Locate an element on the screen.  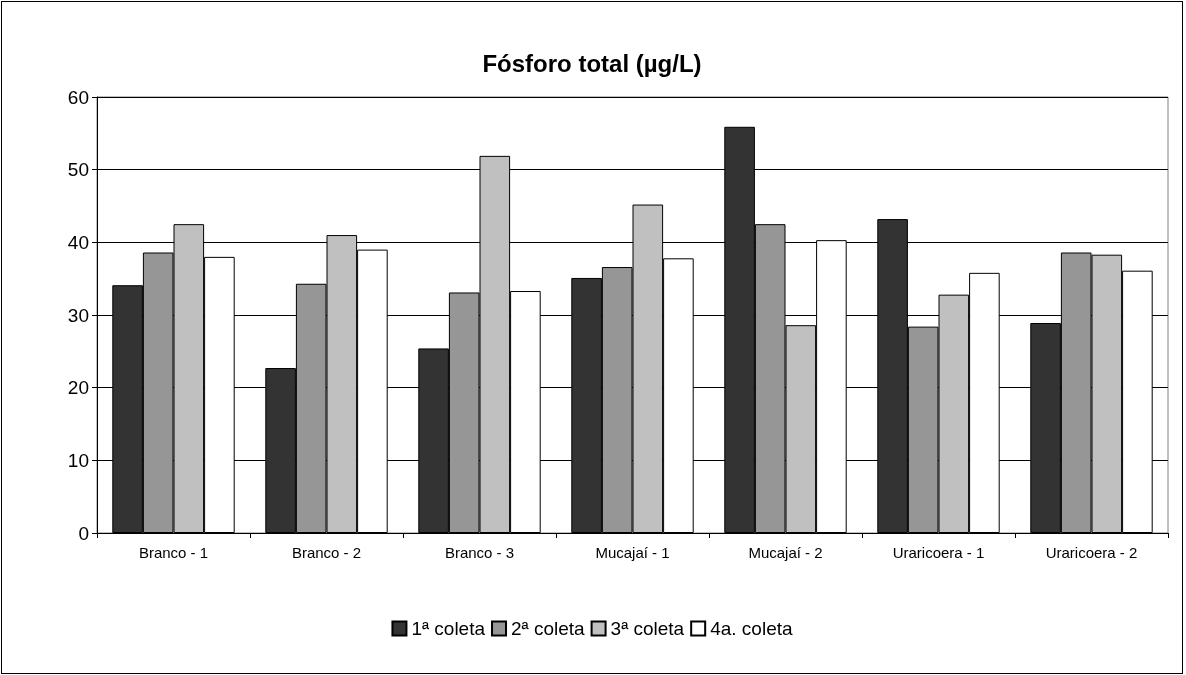
x-tick-label: Branco - 2 is located at coordinates (326, 552).